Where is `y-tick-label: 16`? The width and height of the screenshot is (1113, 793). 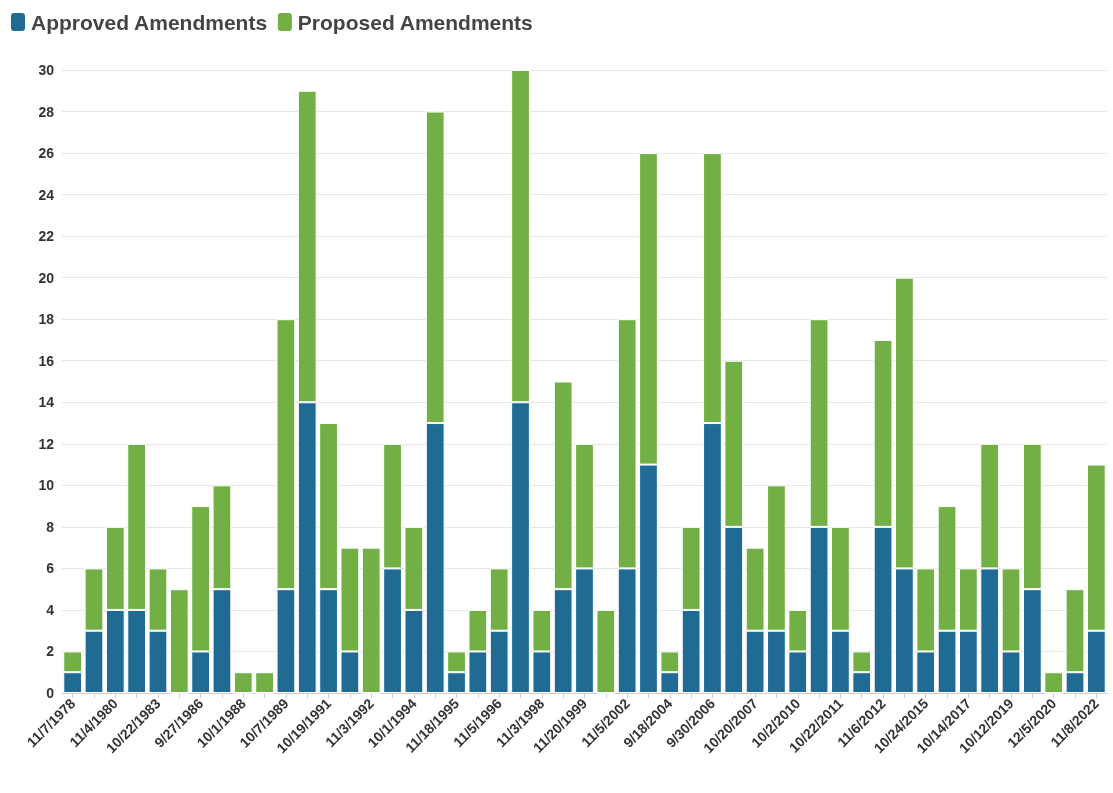
y-tick-label: 16 is located at coordinates (46, 360).